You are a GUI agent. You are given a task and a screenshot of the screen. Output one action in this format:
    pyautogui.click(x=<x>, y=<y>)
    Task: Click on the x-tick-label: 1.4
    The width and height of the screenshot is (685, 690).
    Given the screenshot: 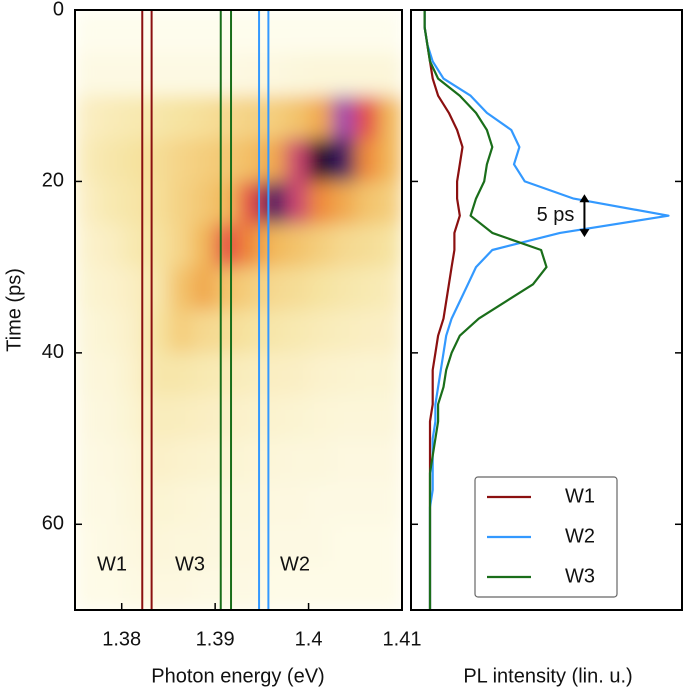 What is the action you would take?
    pyautogui.click(x=309, y=639)
    